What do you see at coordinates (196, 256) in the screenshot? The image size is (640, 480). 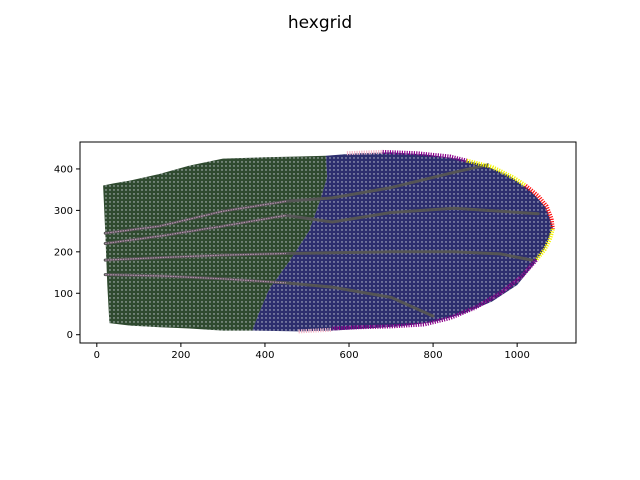 I see `vein-3-proximal` at bounding box center [196, 256].